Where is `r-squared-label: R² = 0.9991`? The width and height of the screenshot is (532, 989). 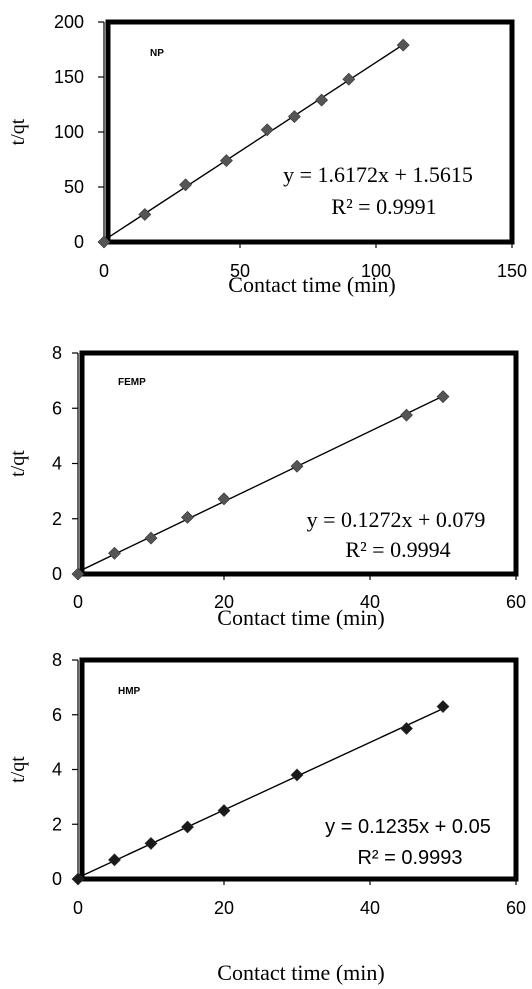
r-squared-label: R² = 0.9991 is located at coordinates (383, 206).